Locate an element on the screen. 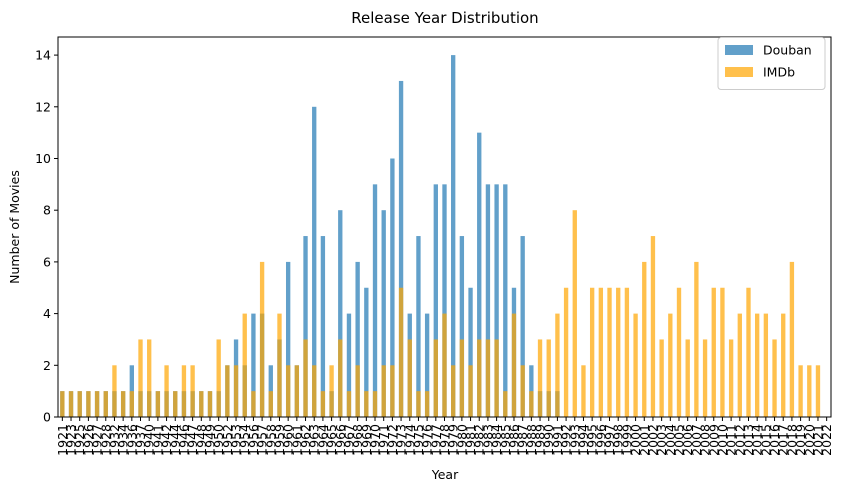  imdb-bar-2021 is located at coordinates (818, 391).